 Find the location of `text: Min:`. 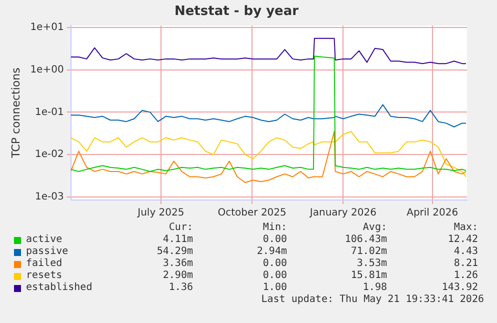

text: Min: is located at coordinates (274, 228).